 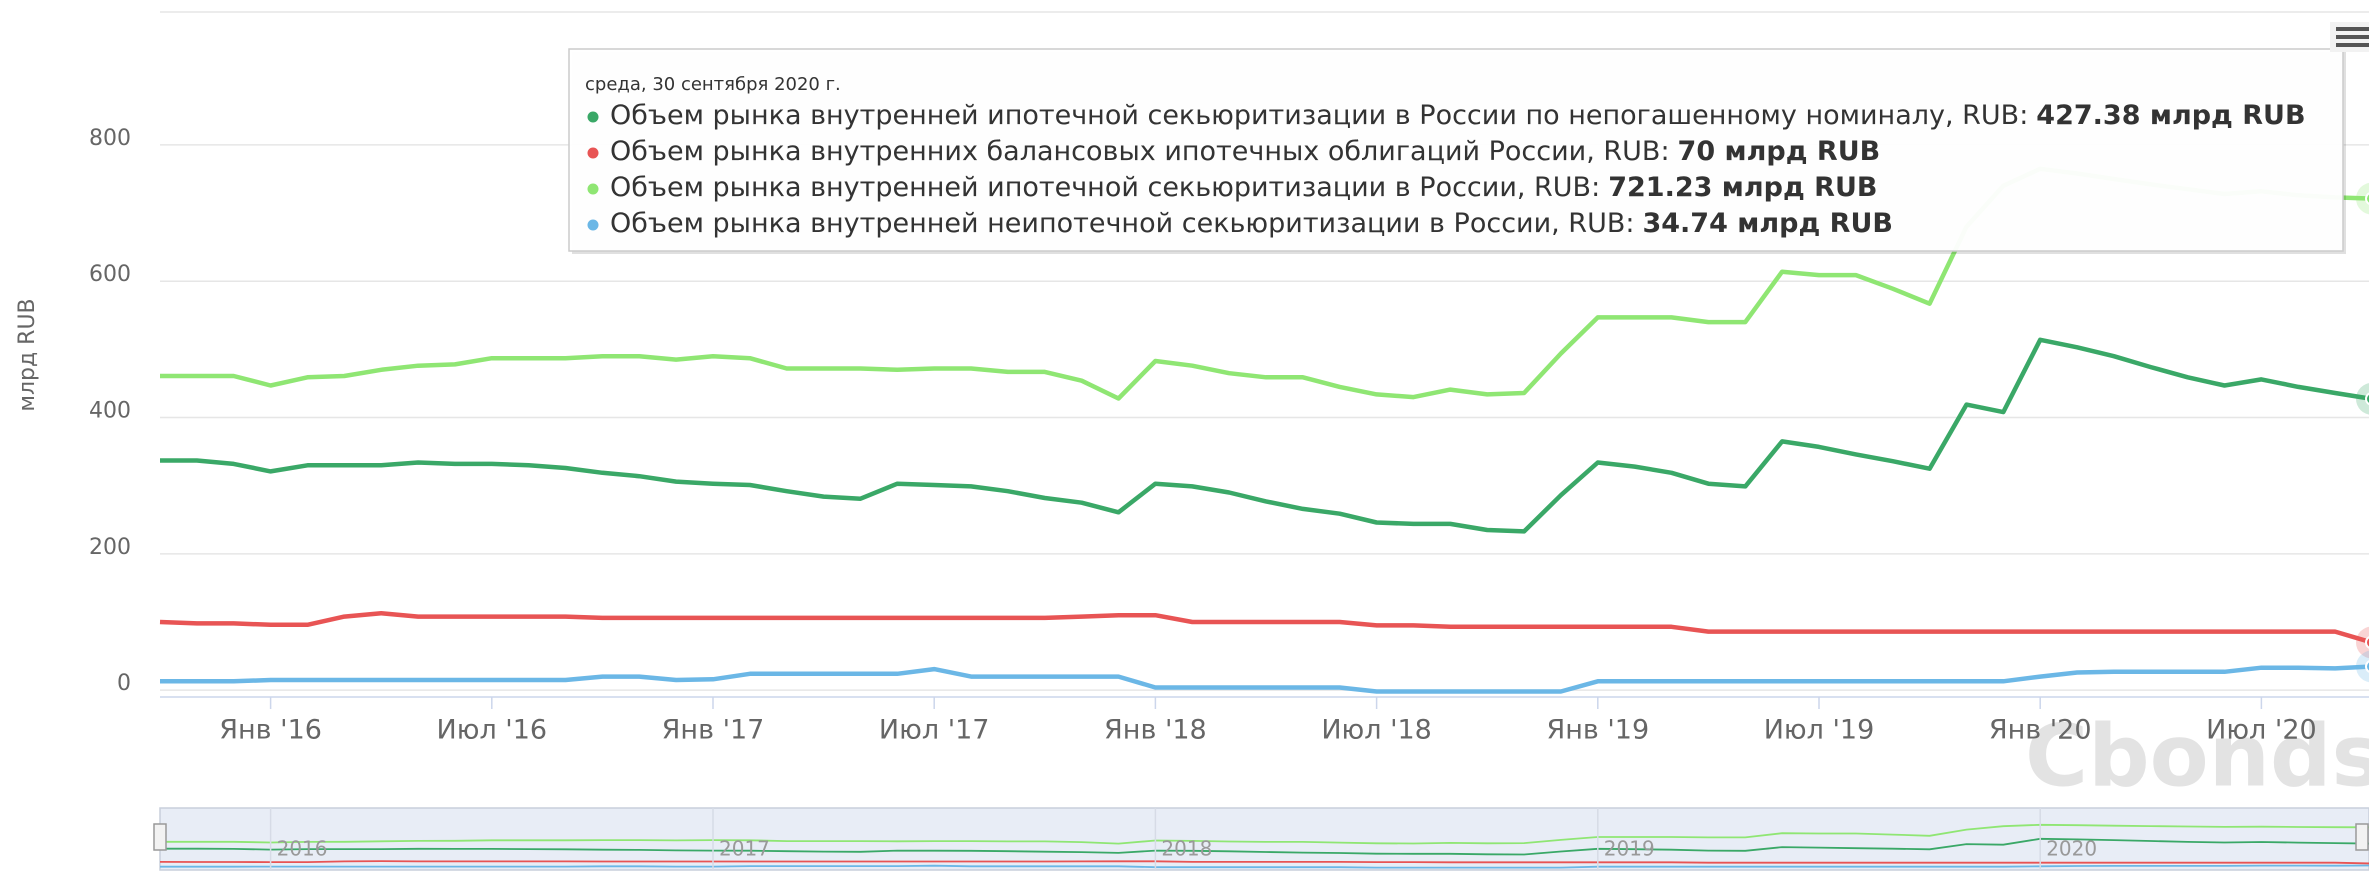 I want to click on x-tick-label: Июл '20, so click(x=2261, y=730).